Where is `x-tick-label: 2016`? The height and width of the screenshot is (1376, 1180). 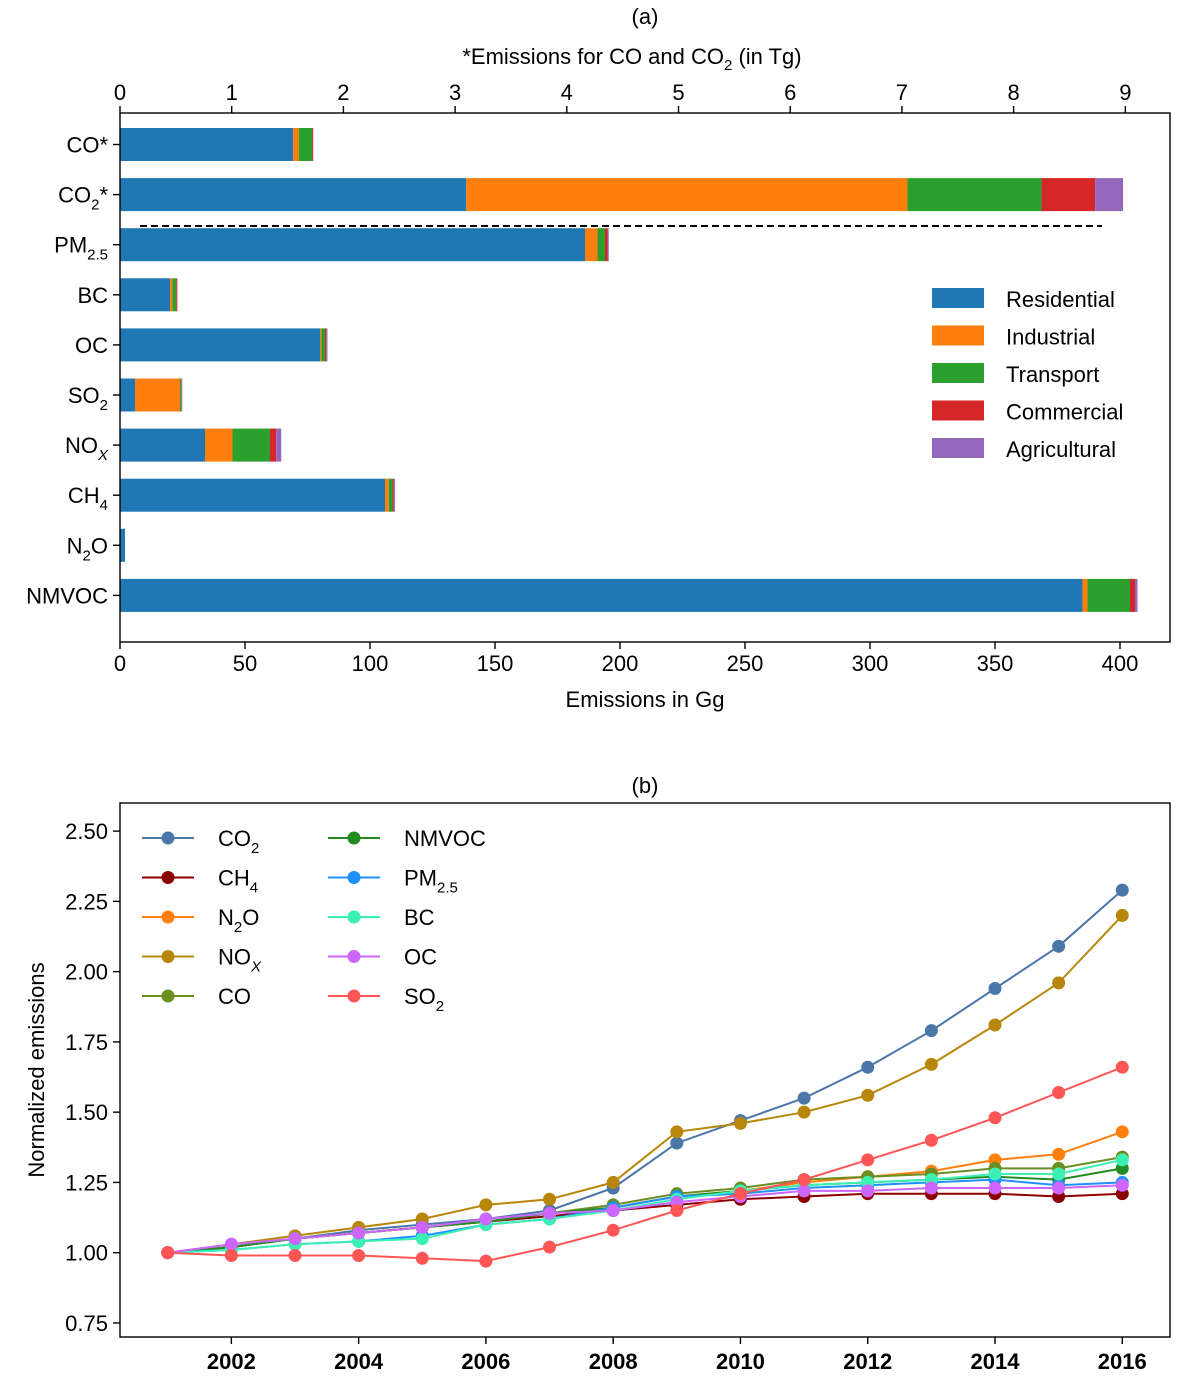 x-tick-label: 2016 is located at coordinates (1122, 1361).